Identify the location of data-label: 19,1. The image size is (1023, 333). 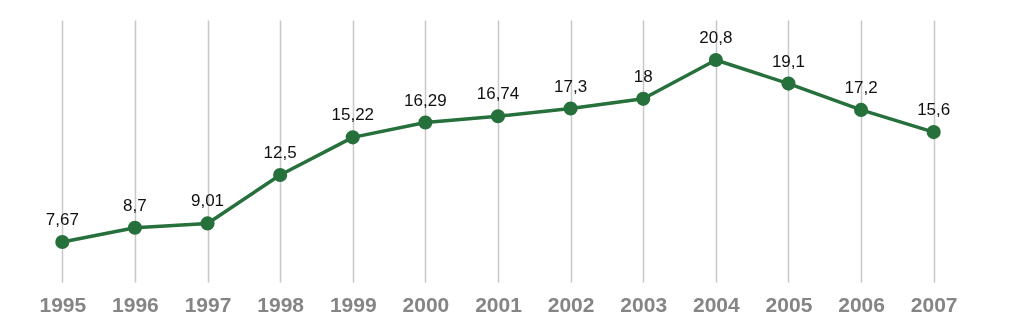
(788, 61).